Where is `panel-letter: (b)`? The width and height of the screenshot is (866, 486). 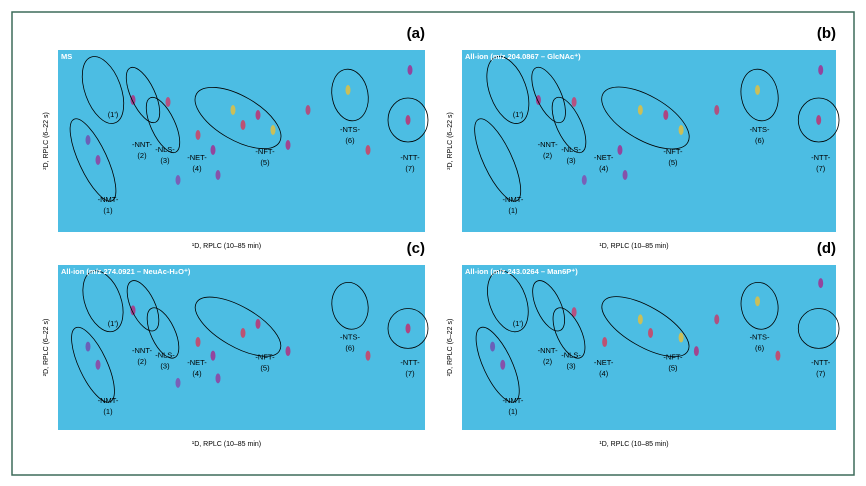
panel-letter: (b) is located at coordinates (826, 33).